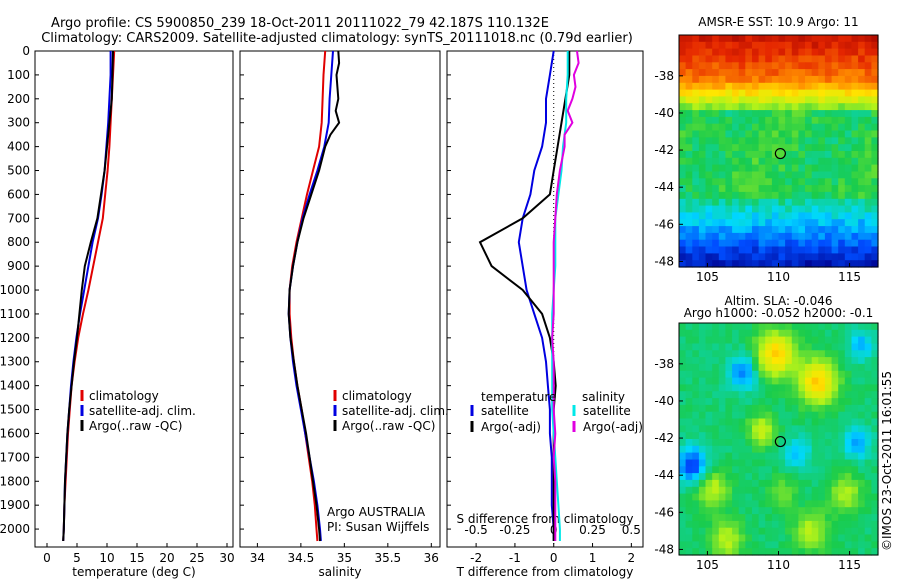  I want to click on map-y-tick-label: -38, so click(664, 364).